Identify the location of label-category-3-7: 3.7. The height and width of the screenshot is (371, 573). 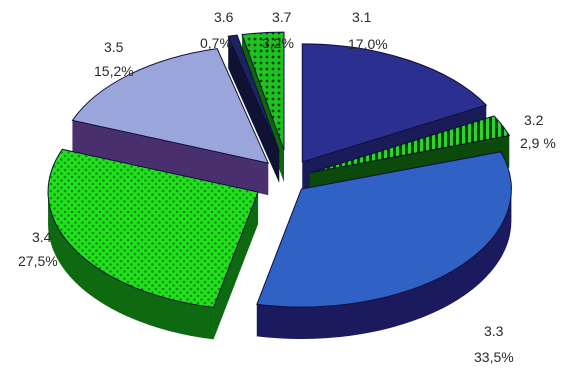
(282, 17).